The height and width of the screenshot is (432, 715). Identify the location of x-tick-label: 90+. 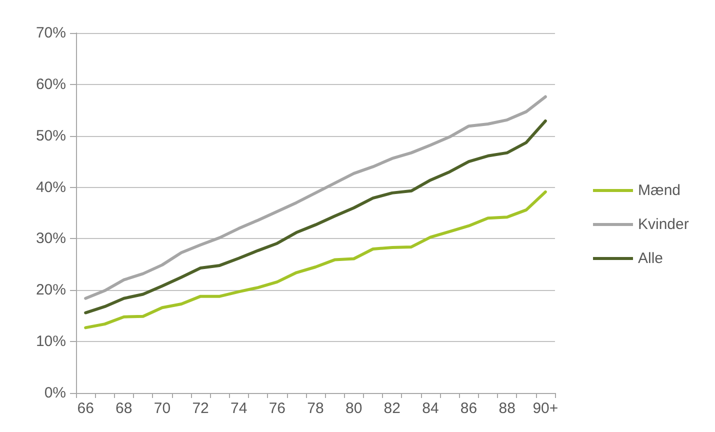
(545, 408).